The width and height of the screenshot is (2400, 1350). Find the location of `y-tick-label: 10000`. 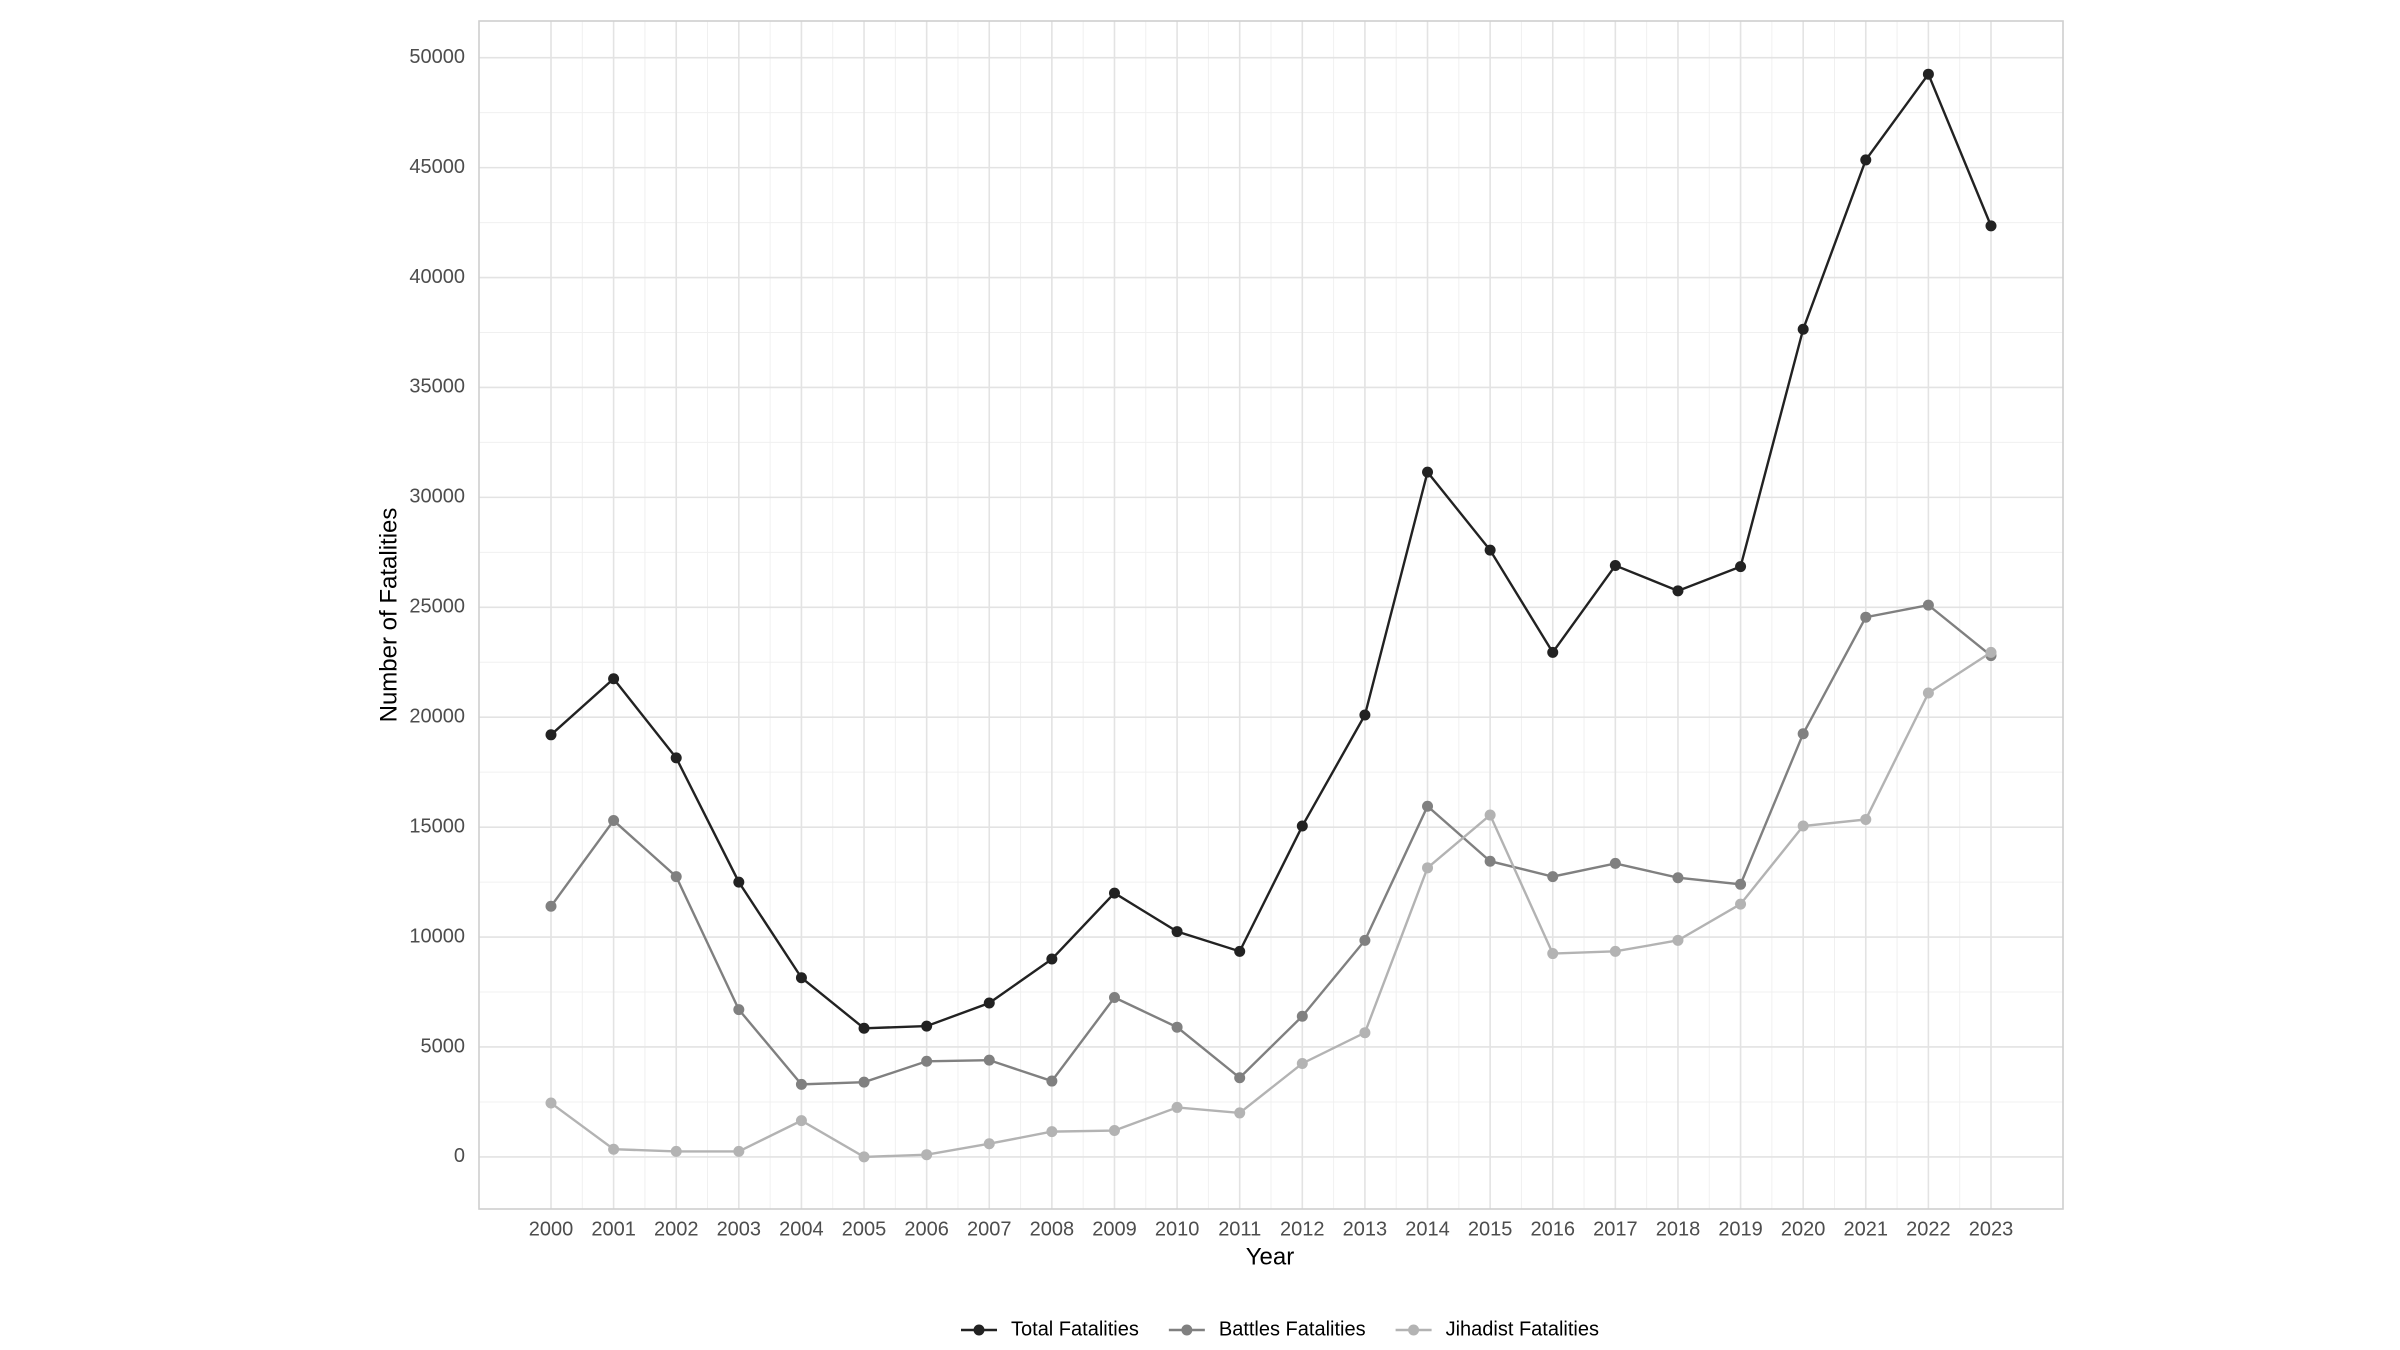

y-tick-label: 10000 is located at coordinates (437, 936).